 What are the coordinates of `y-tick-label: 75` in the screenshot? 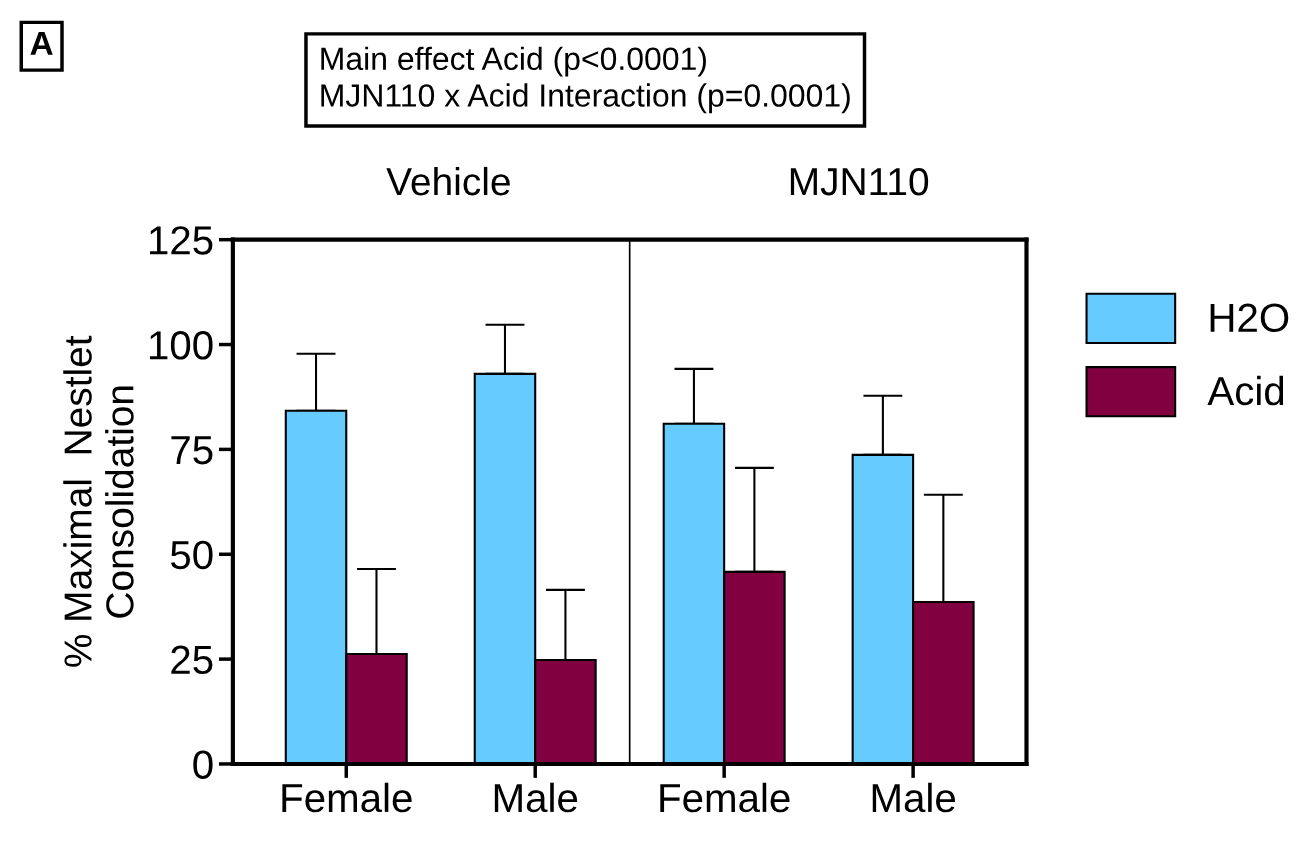 It's located at (192, 450).